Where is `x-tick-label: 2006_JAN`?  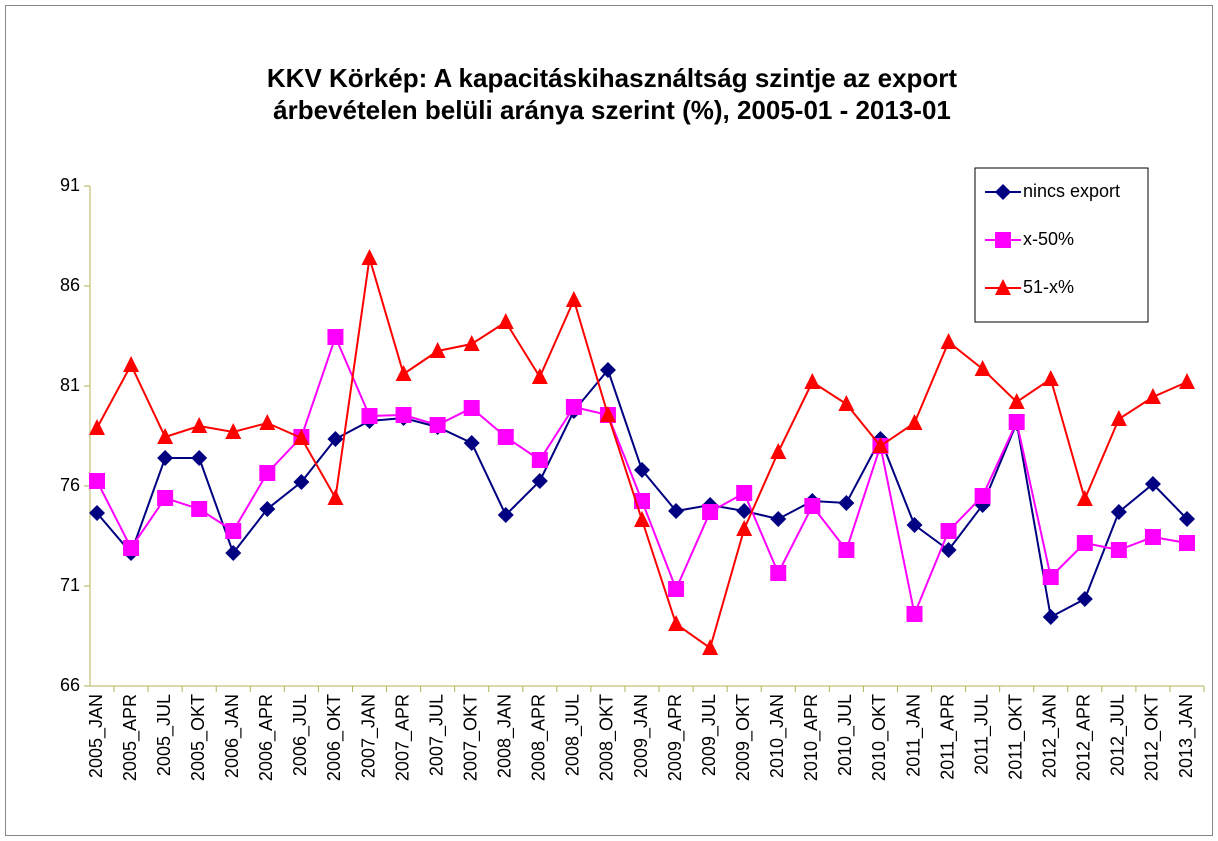
x-tick-label: 2006_JAN is located at coordinates (232, 736).